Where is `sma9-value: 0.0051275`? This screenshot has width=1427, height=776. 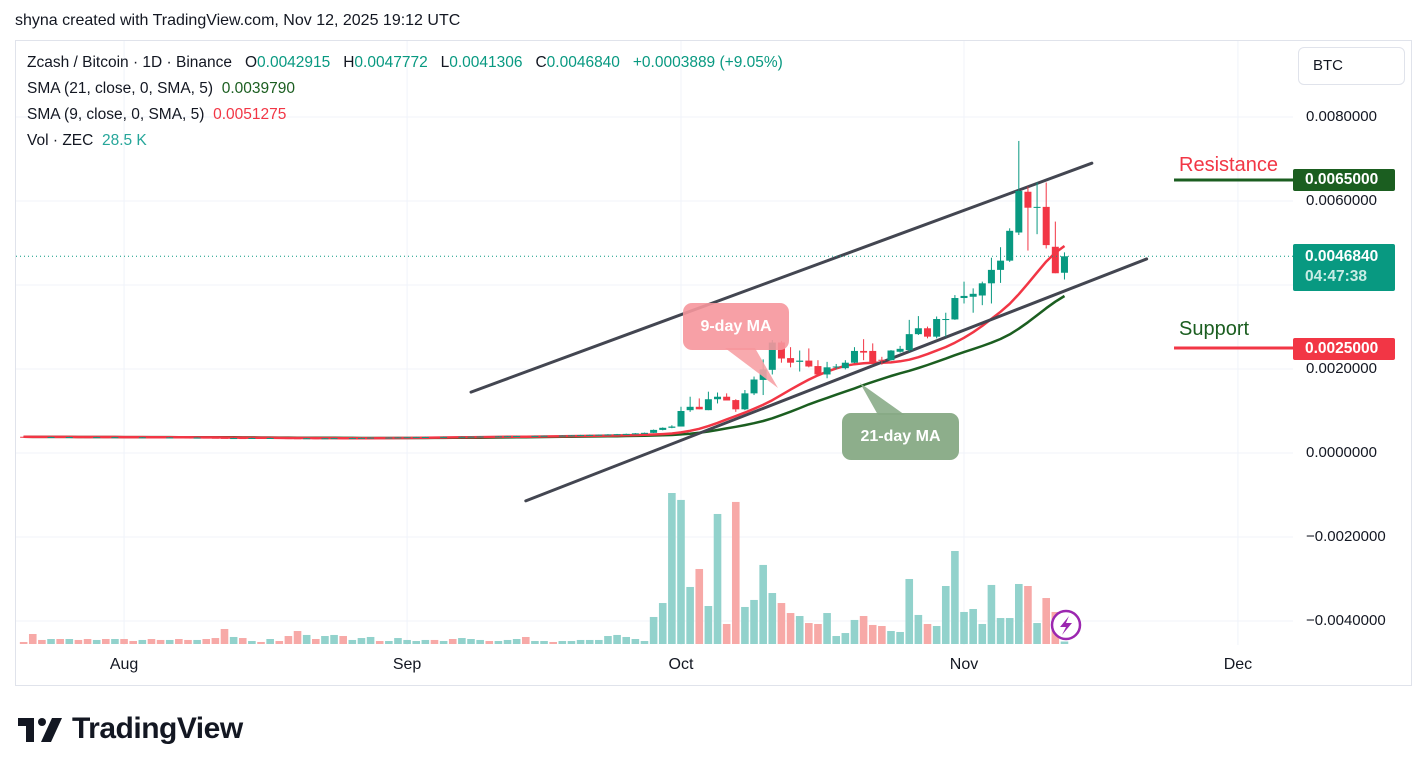
sma9-value: 0.0051275 is located at coordinates (250, 114).